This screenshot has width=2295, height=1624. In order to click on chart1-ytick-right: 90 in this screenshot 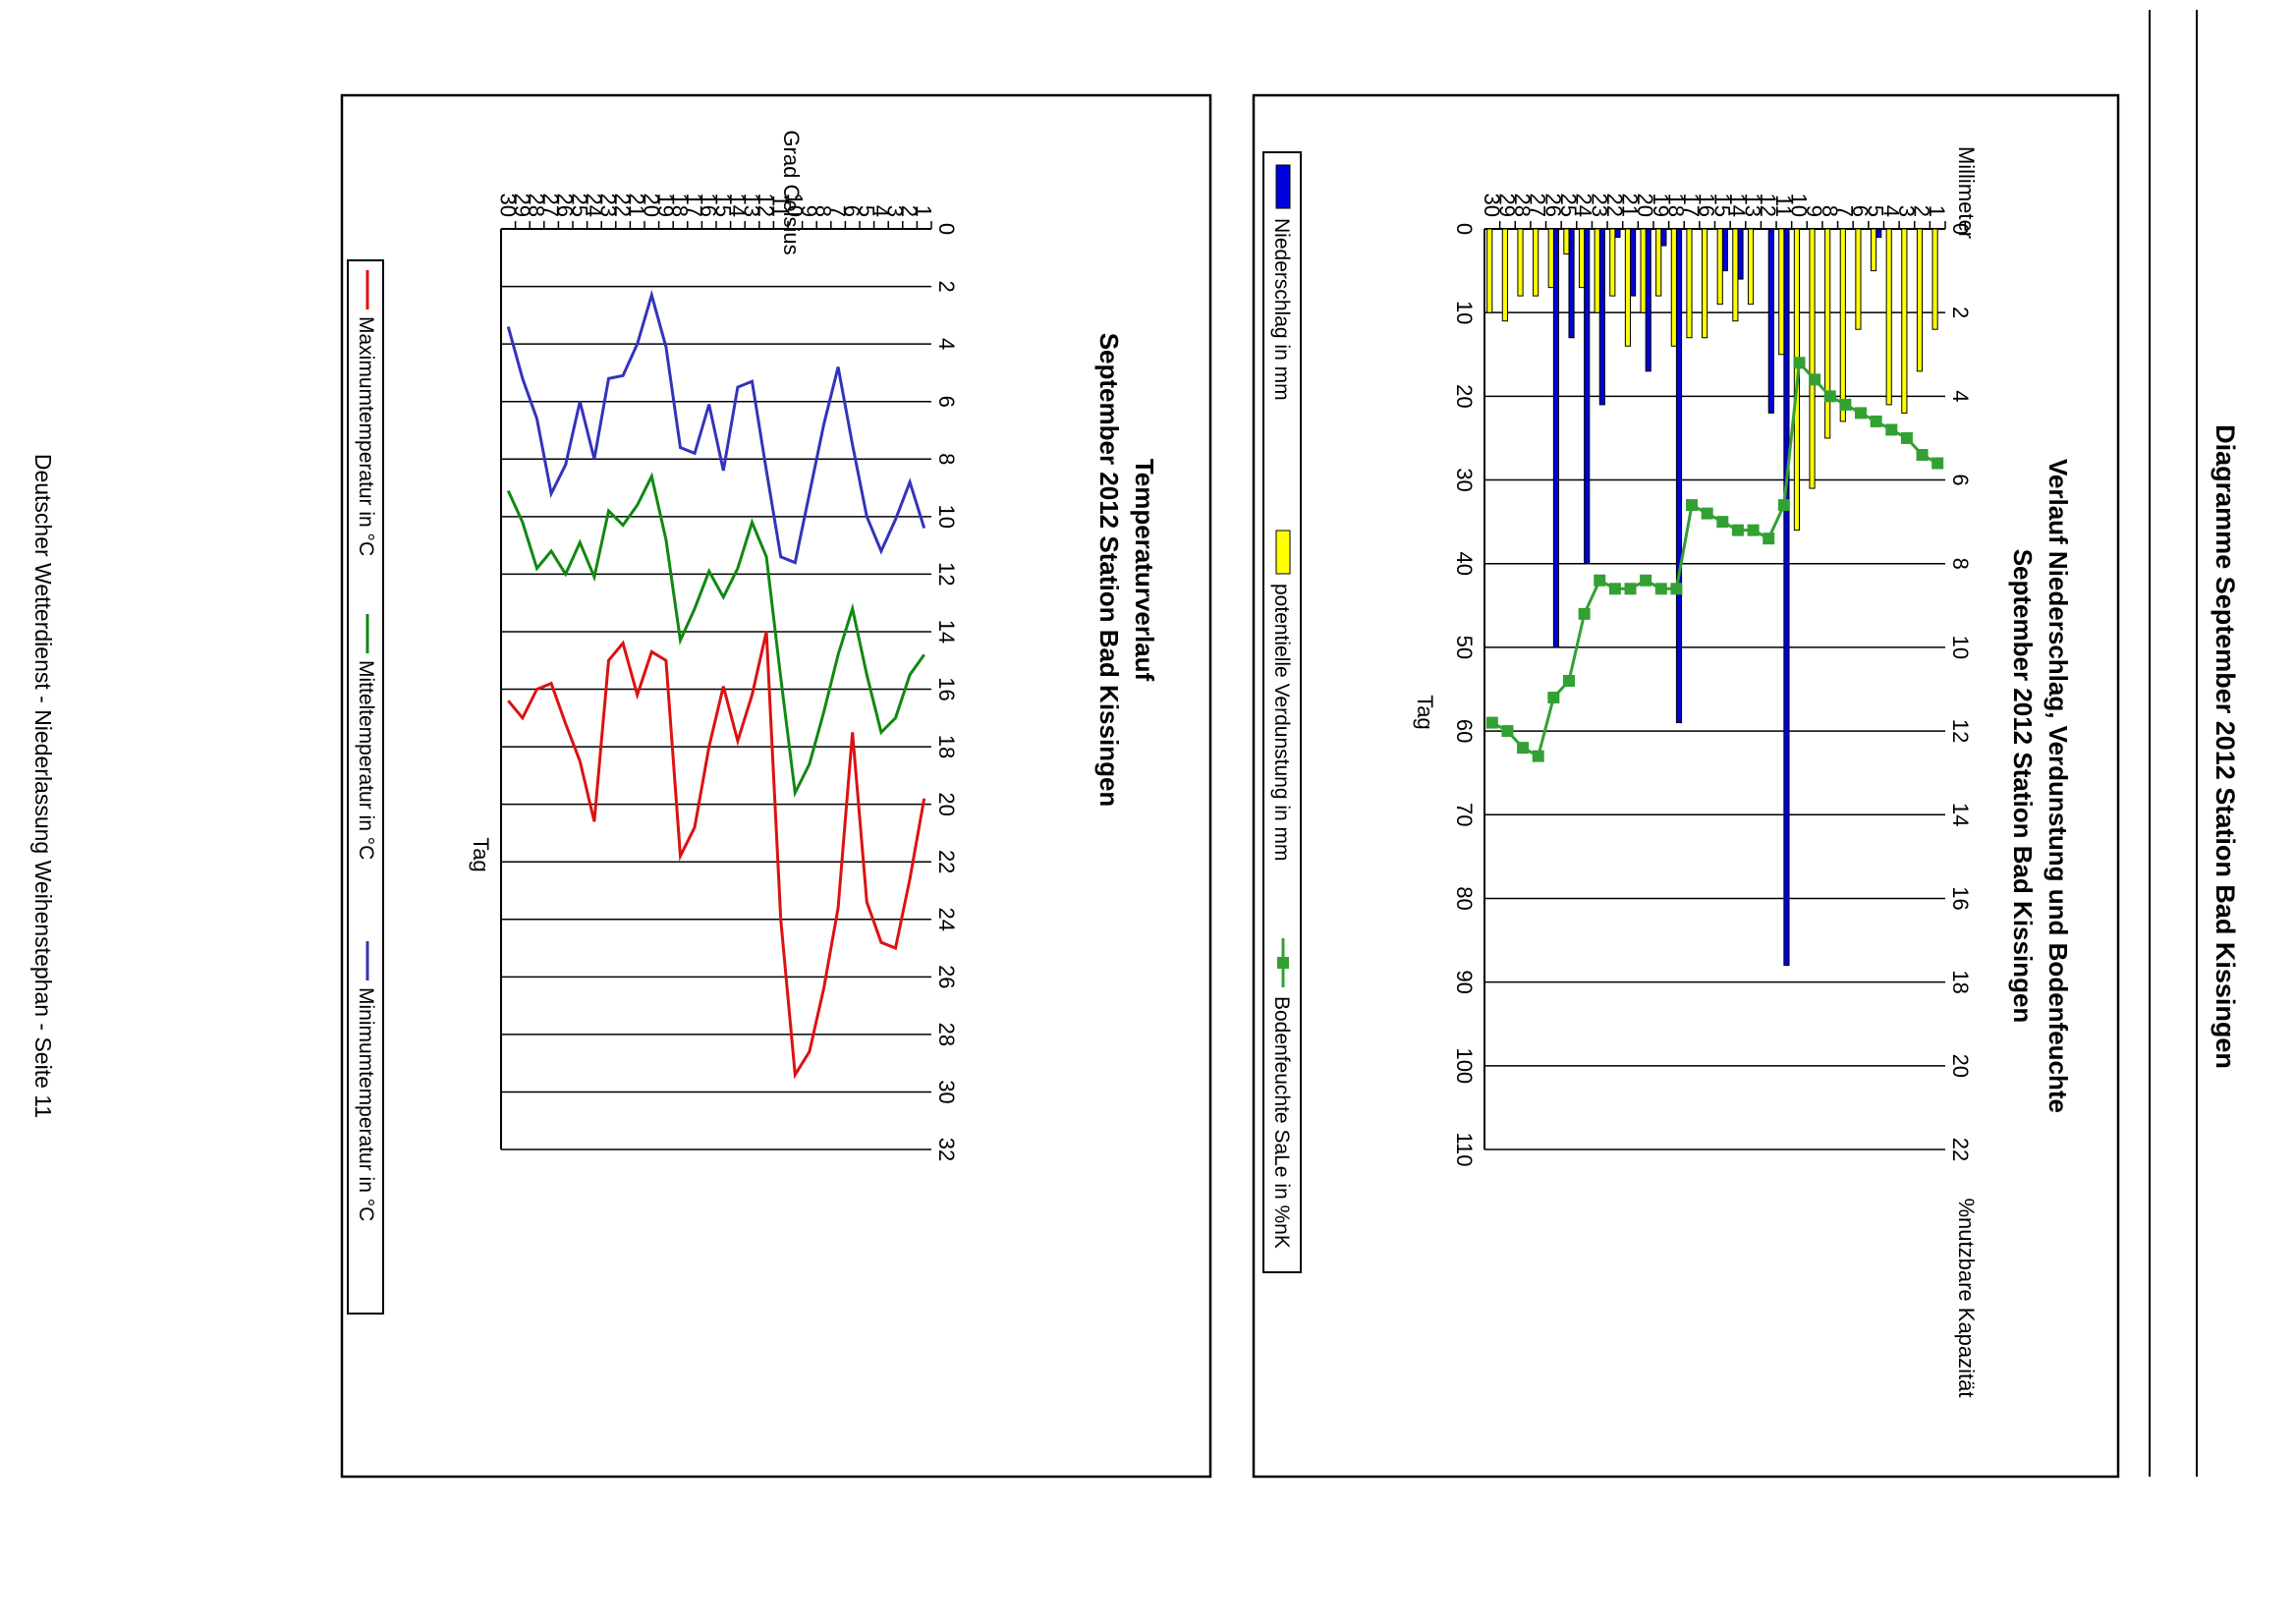, I will do `click(1465, 981)`.